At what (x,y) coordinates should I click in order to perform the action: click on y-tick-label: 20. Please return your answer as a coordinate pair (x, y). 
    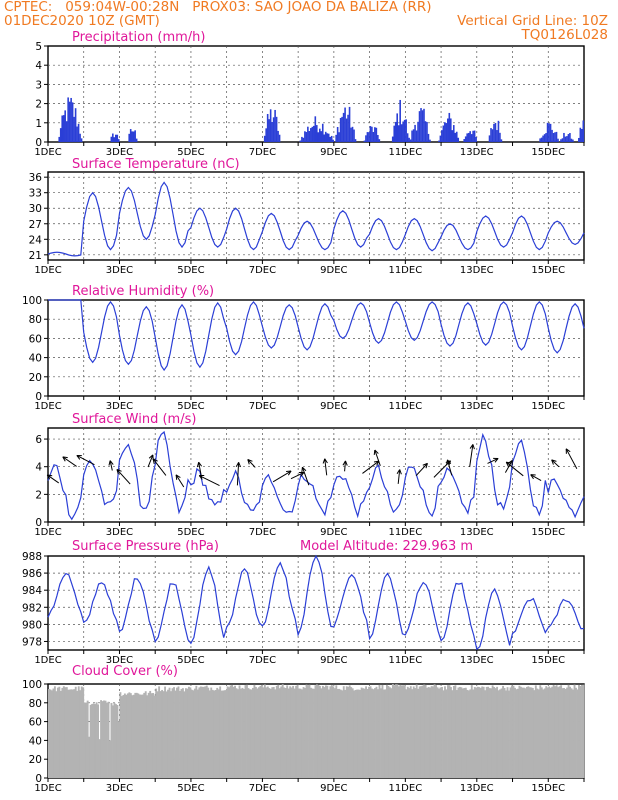
    Looking at the image, I should click on (35, 378).